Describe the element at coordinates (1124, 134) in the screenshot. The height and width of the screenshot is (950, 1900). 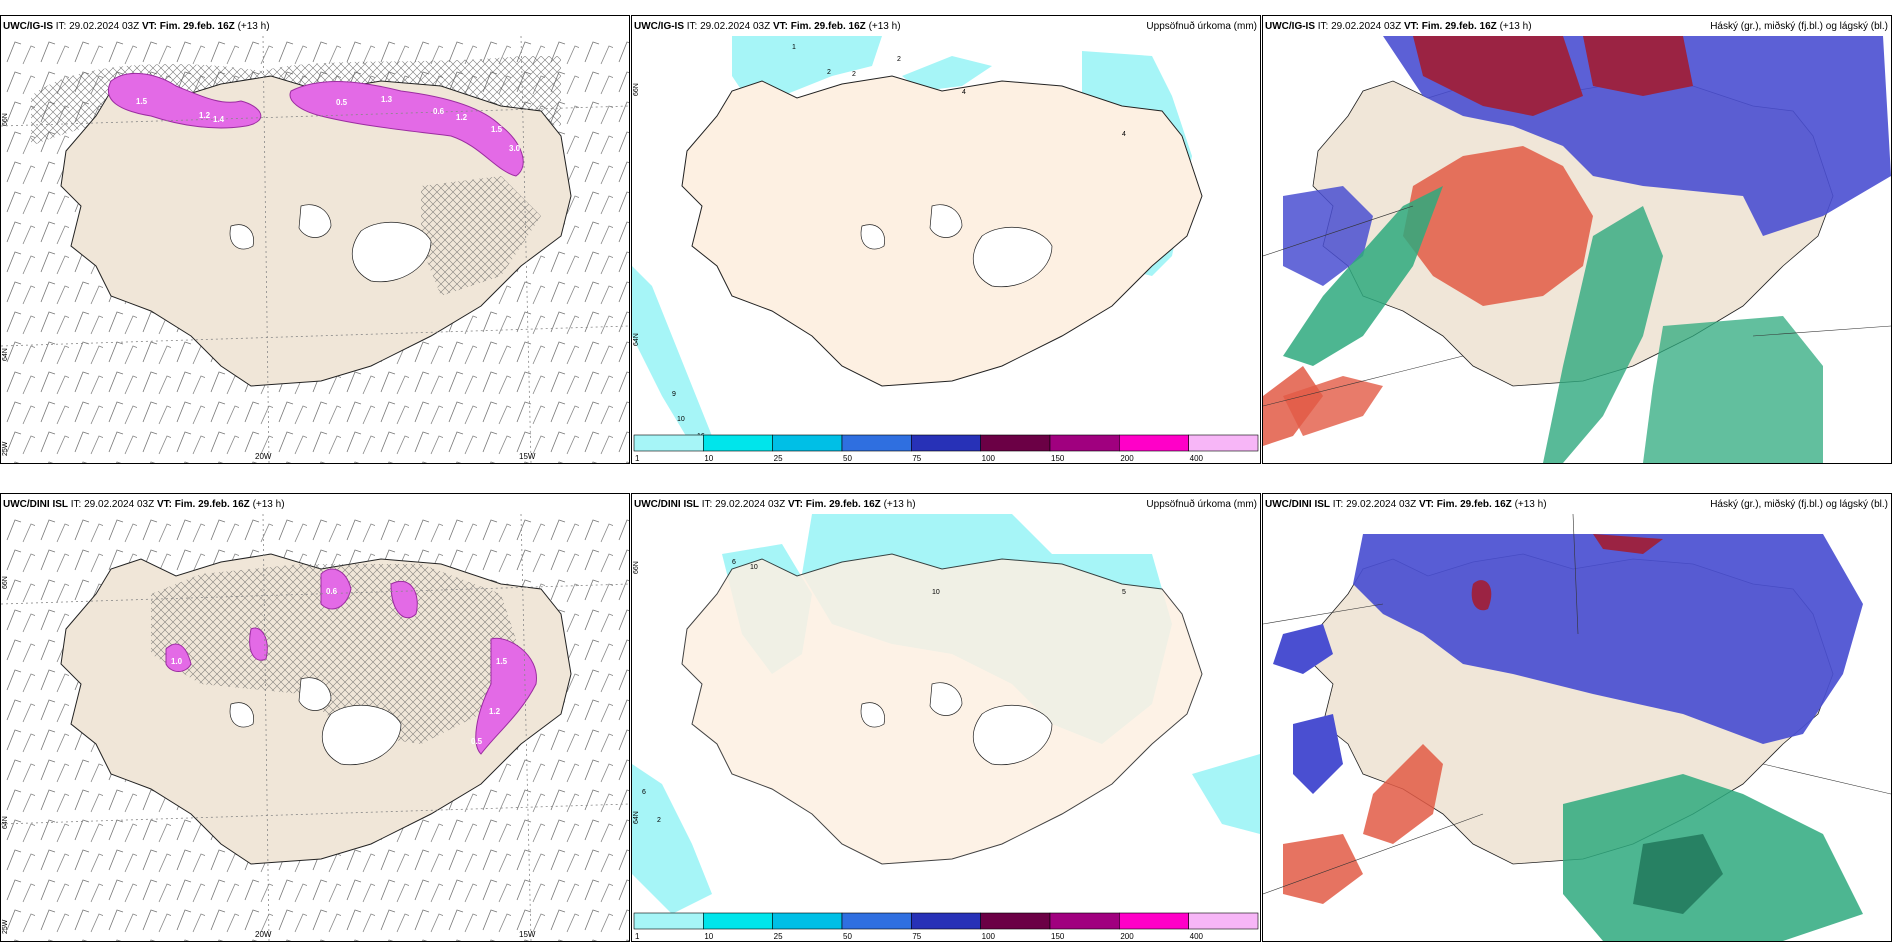
I see `precip-value: 4` at that location.